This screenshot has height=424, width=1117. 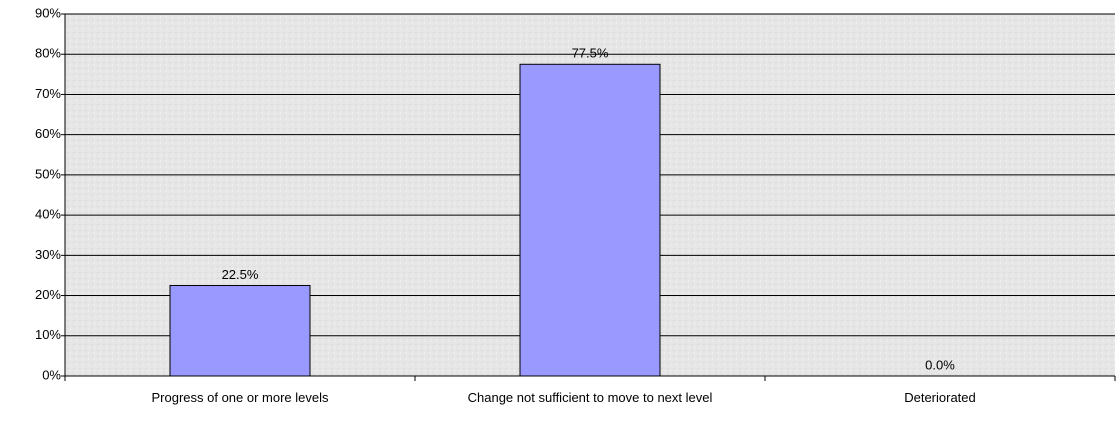 I want to click on y-tick-label: 20%, so click(x=48, y=294).